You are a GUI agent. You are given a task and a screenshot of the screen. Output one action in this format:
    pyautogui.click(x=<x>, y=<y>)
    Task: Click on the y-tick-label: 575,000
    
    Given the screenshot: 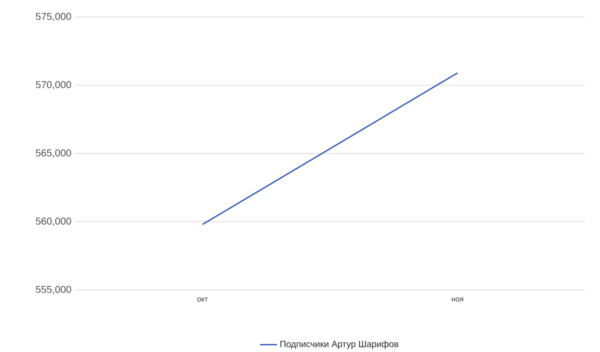 What is the action you would take?
    pyautogui.click(x=54, y=17)
    